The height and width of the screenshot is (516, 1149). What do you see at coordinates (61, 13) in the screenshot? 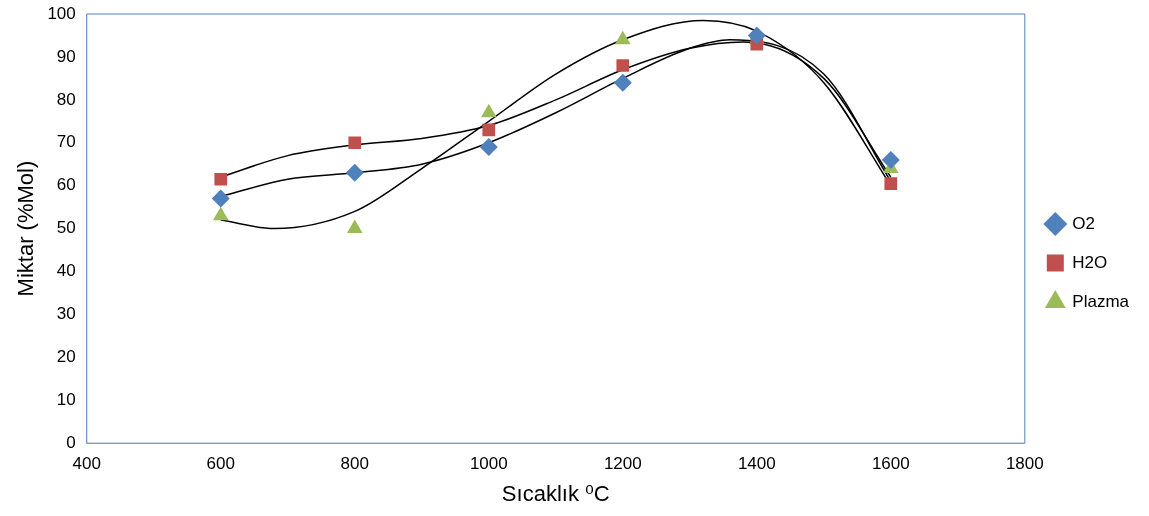
I see `y-tick-label: 100` at bounding box center [61, 13].